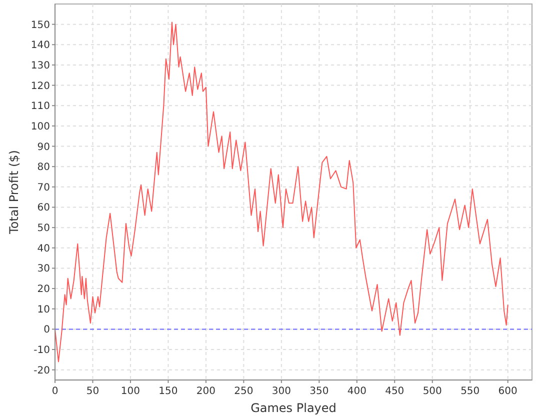 The height and width of the screenshot is (420, 540). Describe the element at coordinates (168, 391) in the screenshot. I see `x-tick-label: 150` at that location.